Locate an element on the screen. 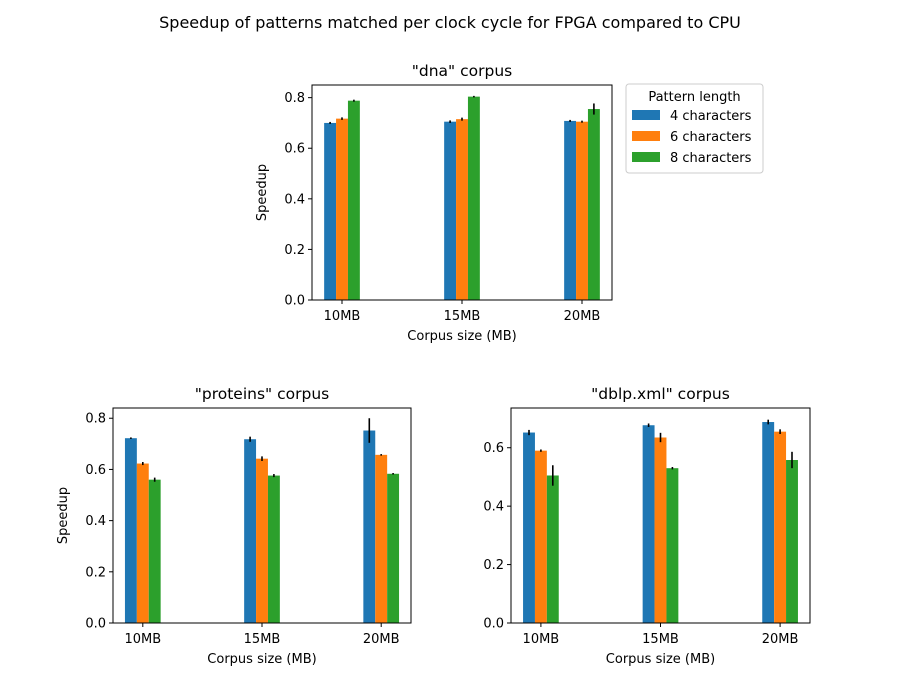 The height and width of the screenshot is (700, 900). legend-entry-1: 4 characters is located at coordinates (711, 116).